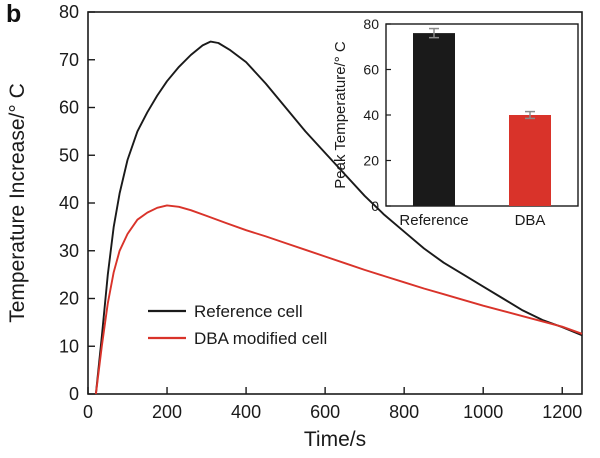 This screenshot has width=600, height=458. Describe the element at coordinates (530, 160) in the screenshot. I see `bar-dba` at that location.